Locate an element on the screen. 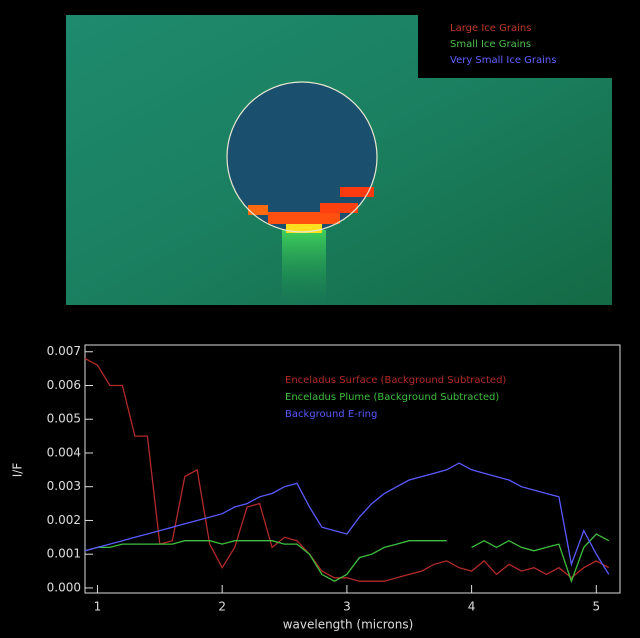 The image size is (640, 638). legend-box is located at coordinates (515, 46).